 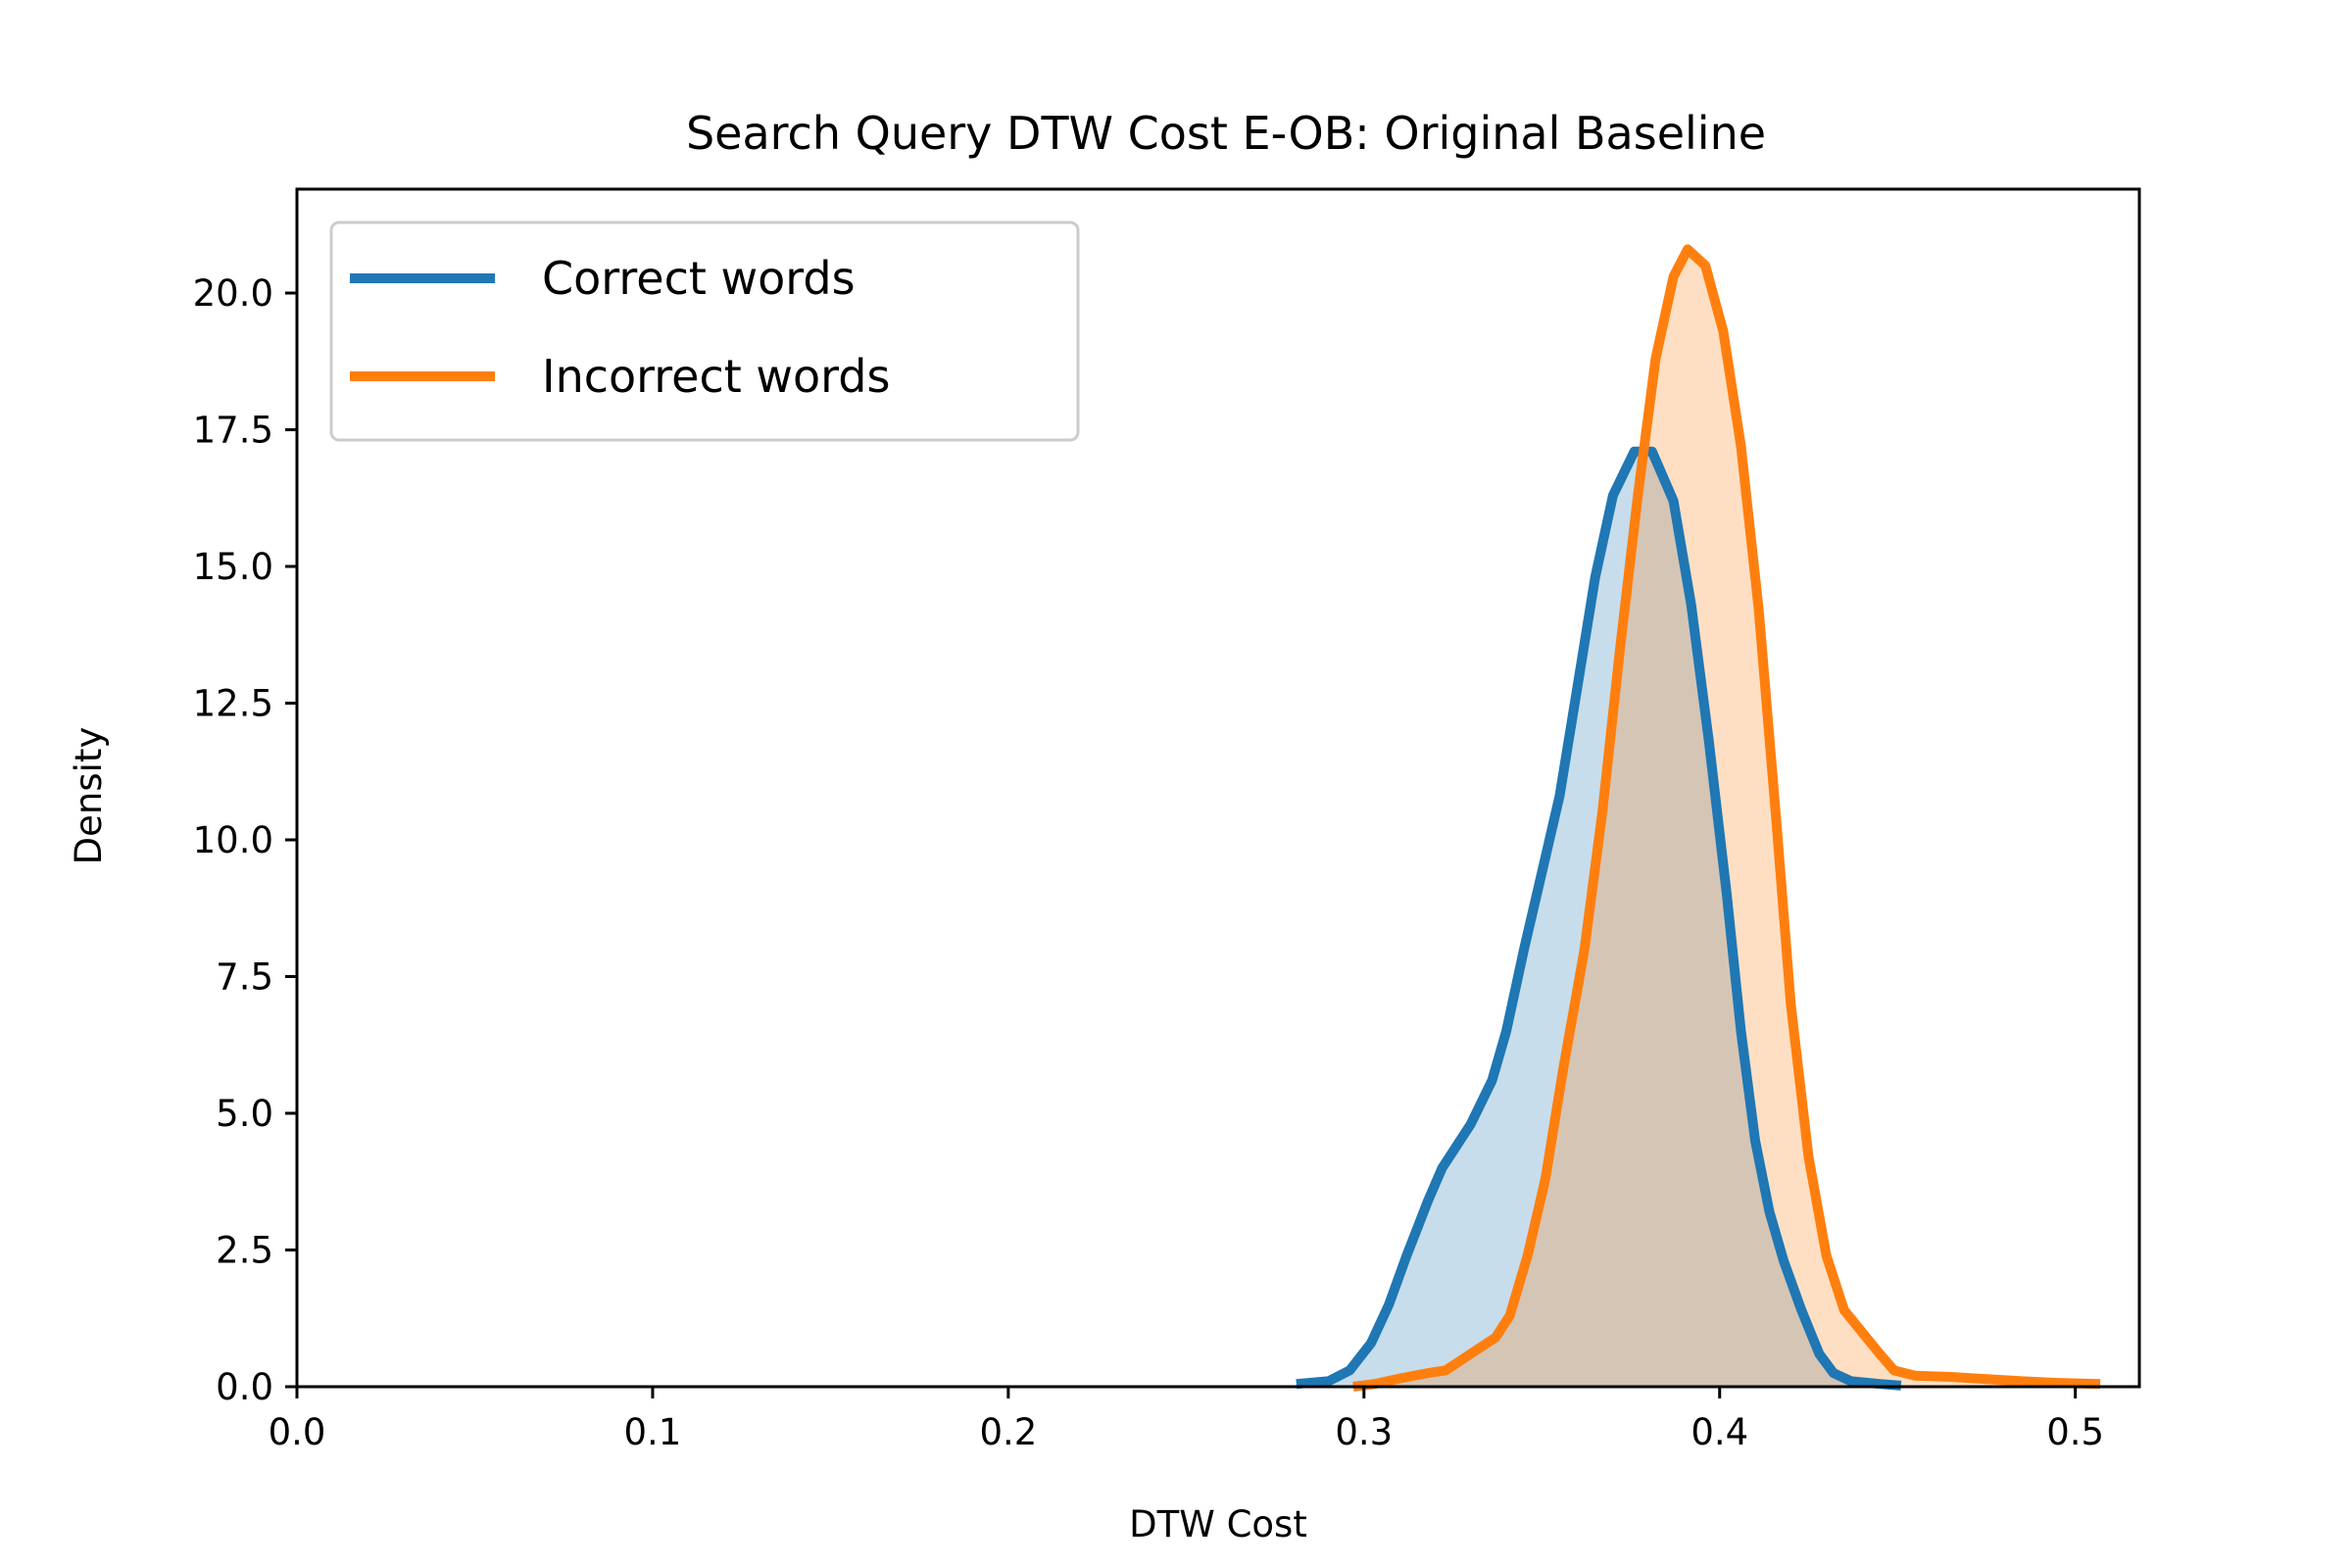 I want to click on y-tick-label: 20.0, so click(x=233, y=293).